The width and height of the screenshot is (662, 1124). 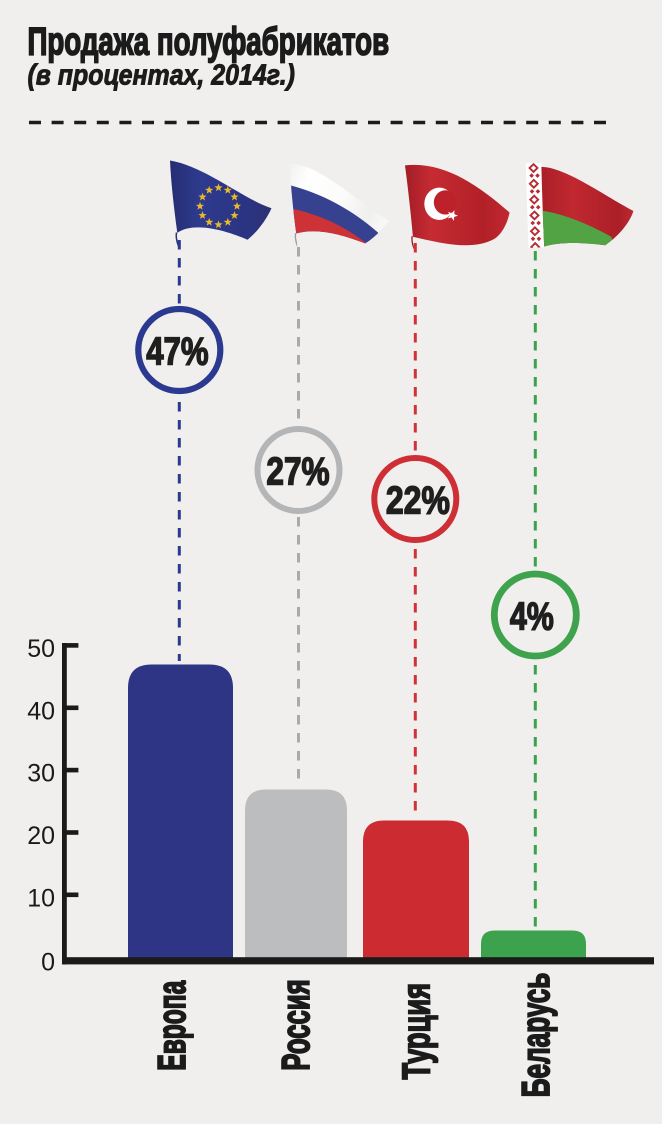 I want to click on svg-text: 10, so click(x=41, y=898).